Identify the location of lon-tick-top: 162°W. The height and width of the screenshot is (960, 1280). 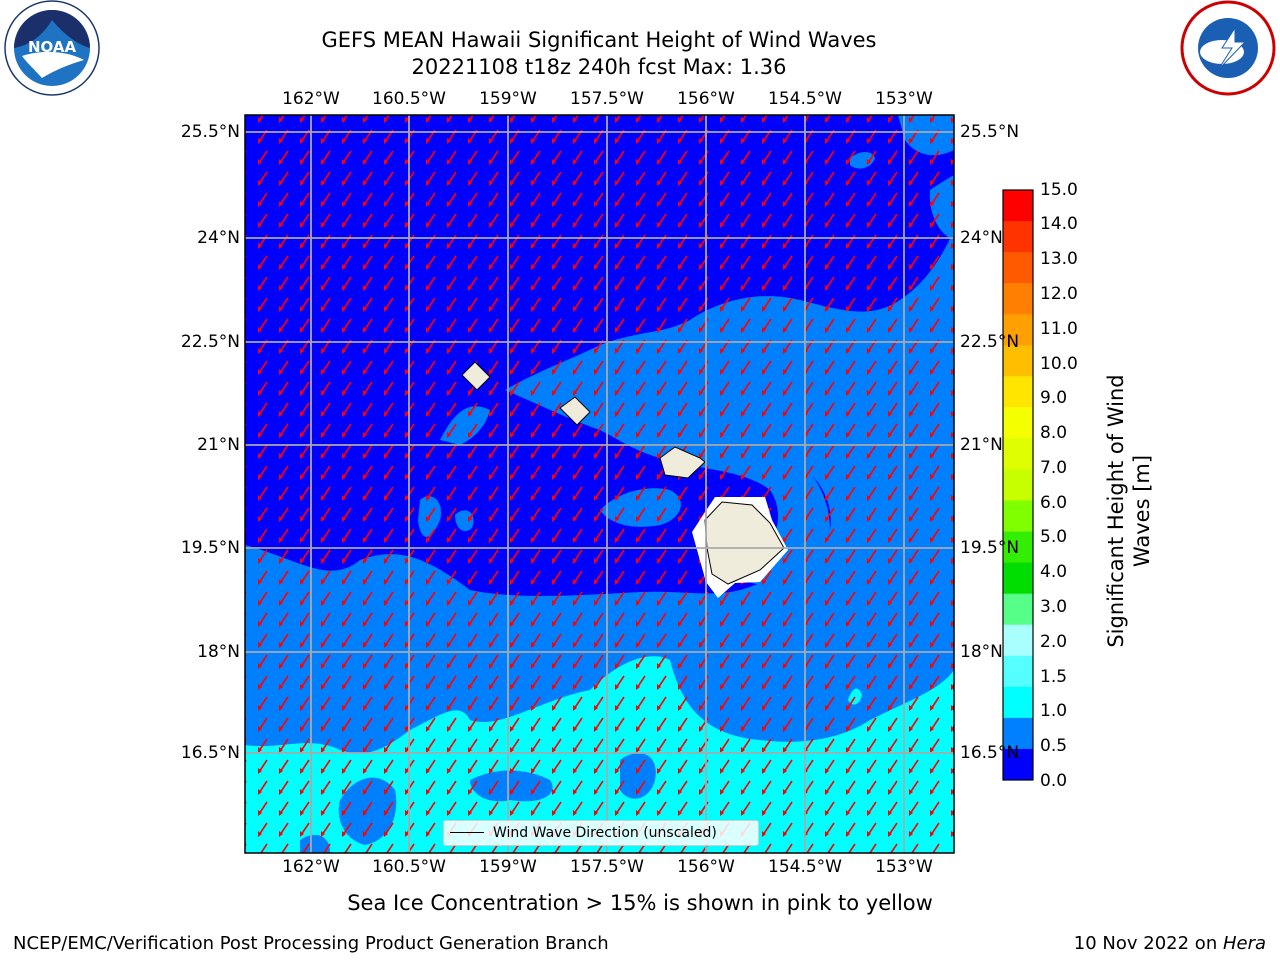
(311, 99).